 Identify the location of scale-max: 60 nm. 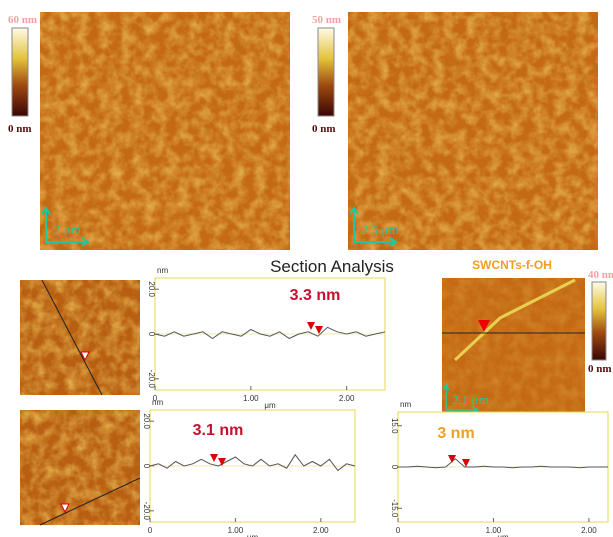
(22, 20).